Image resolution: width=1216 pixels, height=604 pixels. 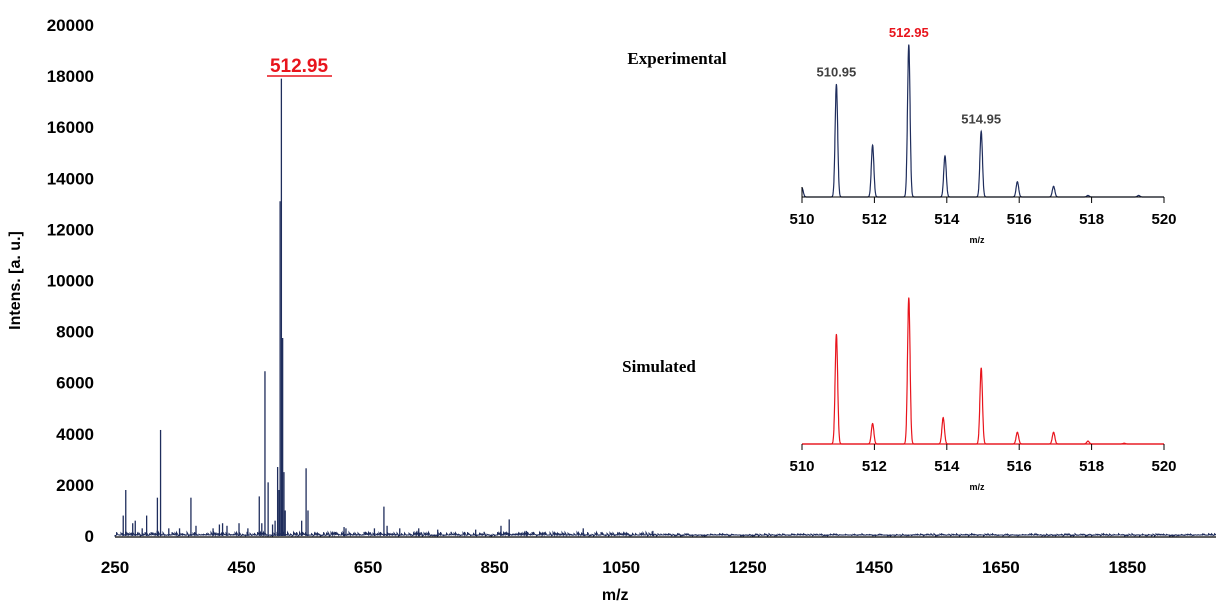 I want to click on experimental-title: Experimental, so click(x=676, y=58).